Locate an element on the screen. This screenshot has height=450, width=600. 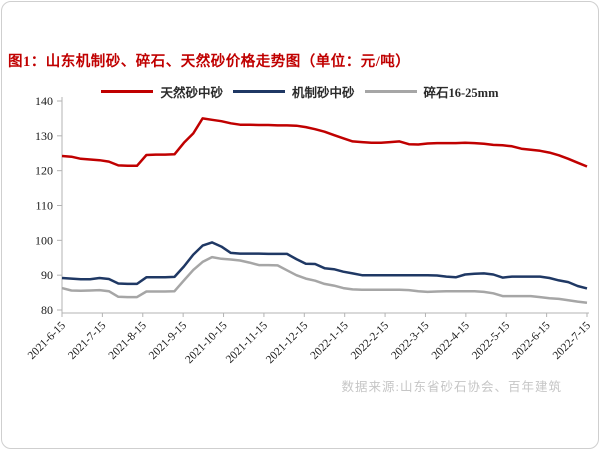
crushed-stone-16-25mm-line is located at coordinates (324, 279).